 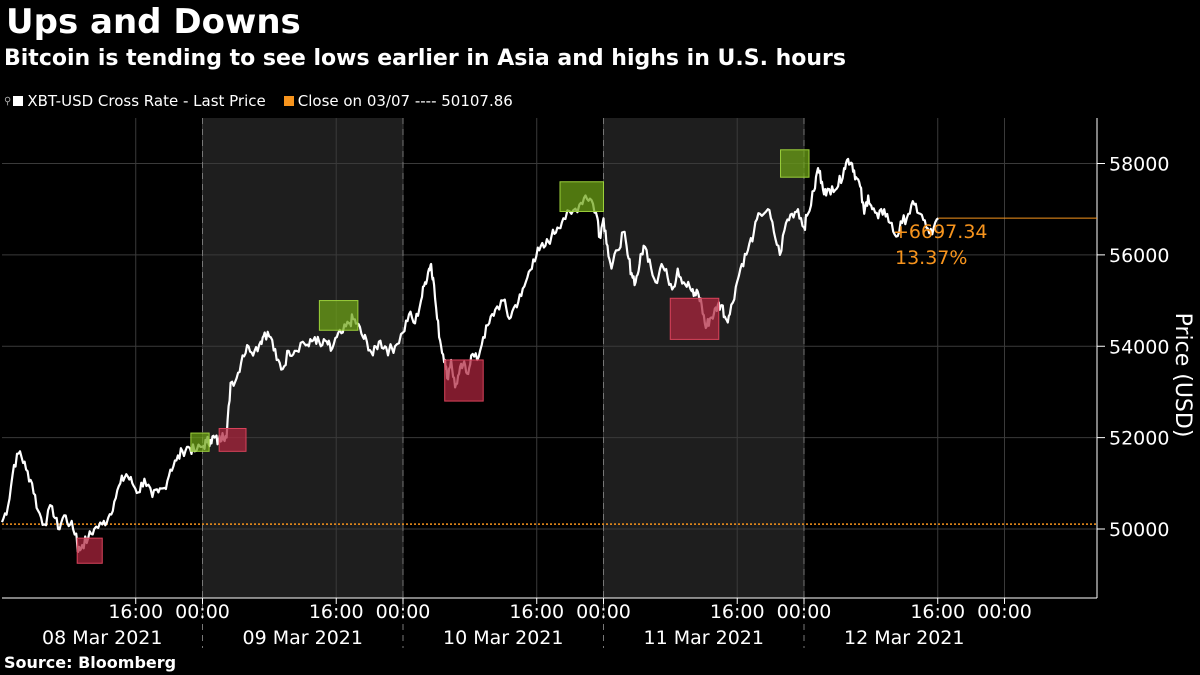 What do you see at coordinates (18, 101) in the screenshot?
I see `legend-swatch-price` at bounding box center [18, 101].